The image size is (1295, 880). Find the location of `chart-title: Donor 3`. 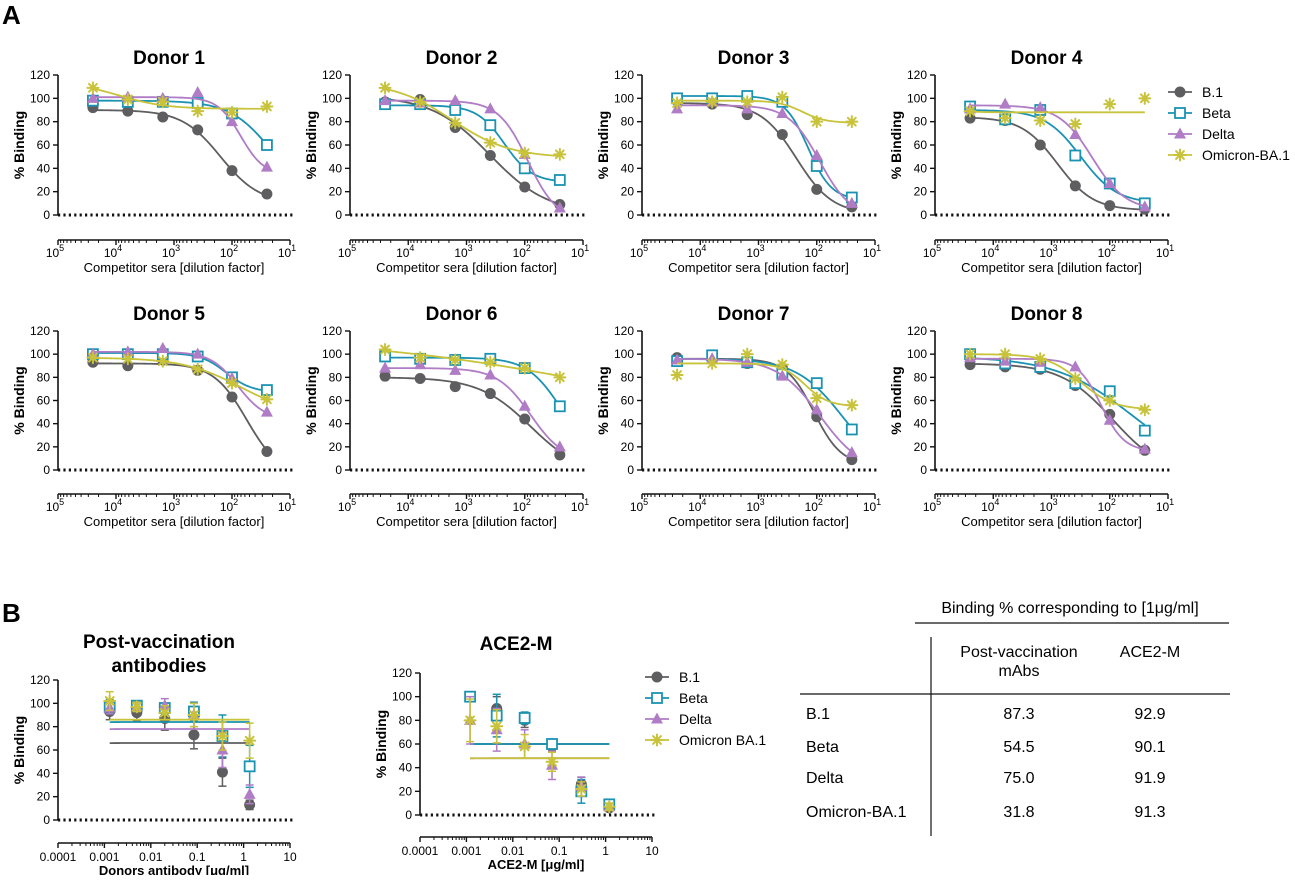

chart-title: Donor 3 is located at coordinates (754, 58).